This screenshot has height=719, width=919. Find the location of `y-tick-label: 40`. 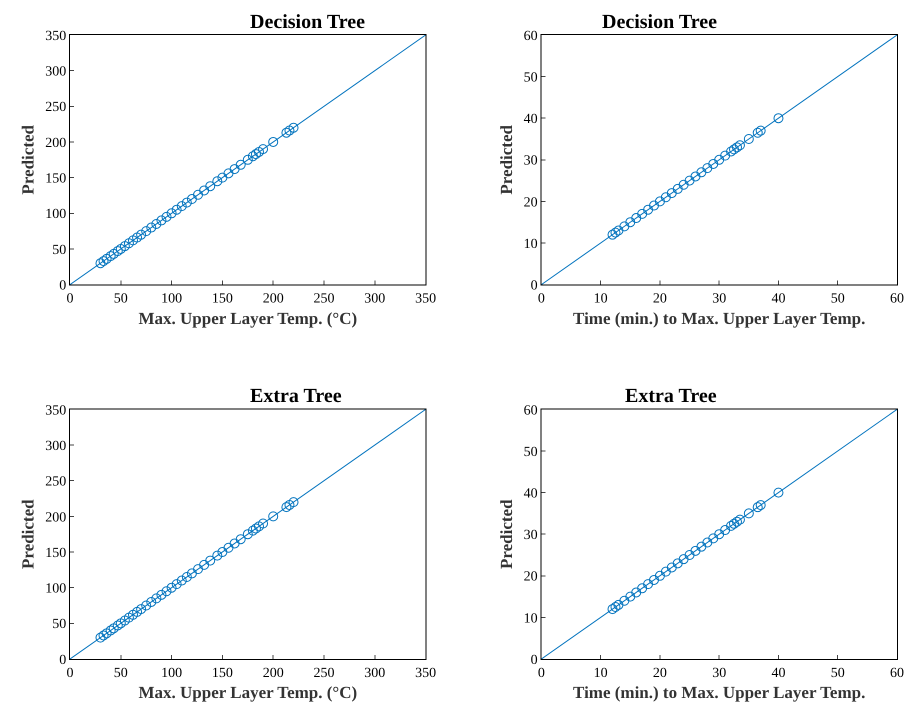

y-tick-label: 40 is located at coordinates (531, 120).